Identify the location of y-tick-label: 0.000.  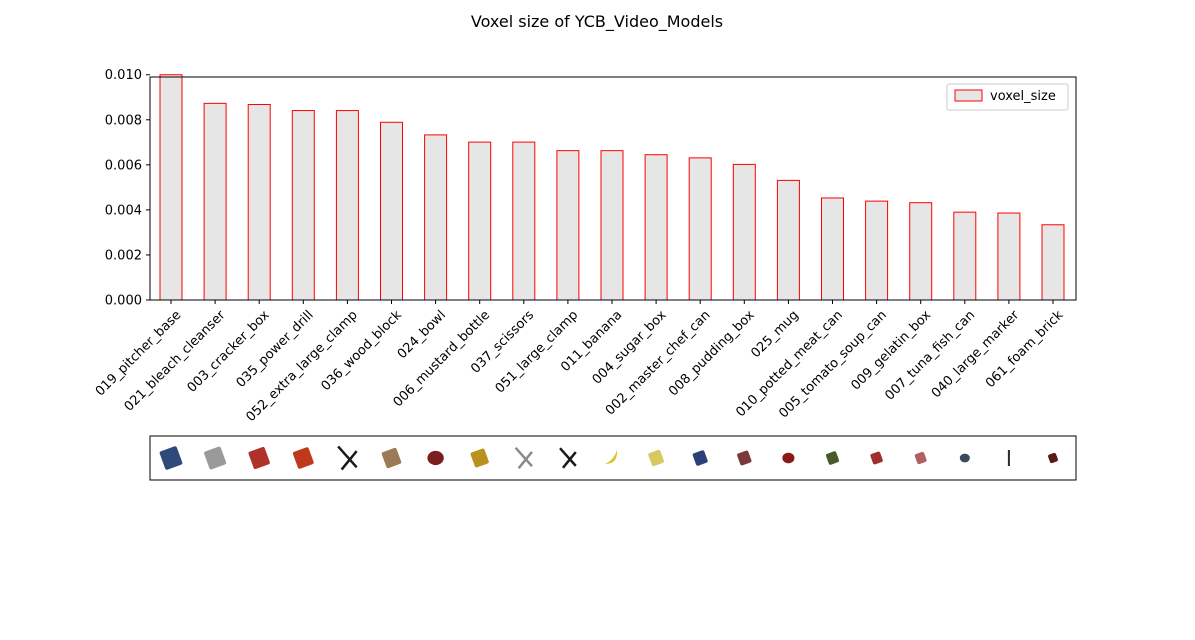
(123, 301).